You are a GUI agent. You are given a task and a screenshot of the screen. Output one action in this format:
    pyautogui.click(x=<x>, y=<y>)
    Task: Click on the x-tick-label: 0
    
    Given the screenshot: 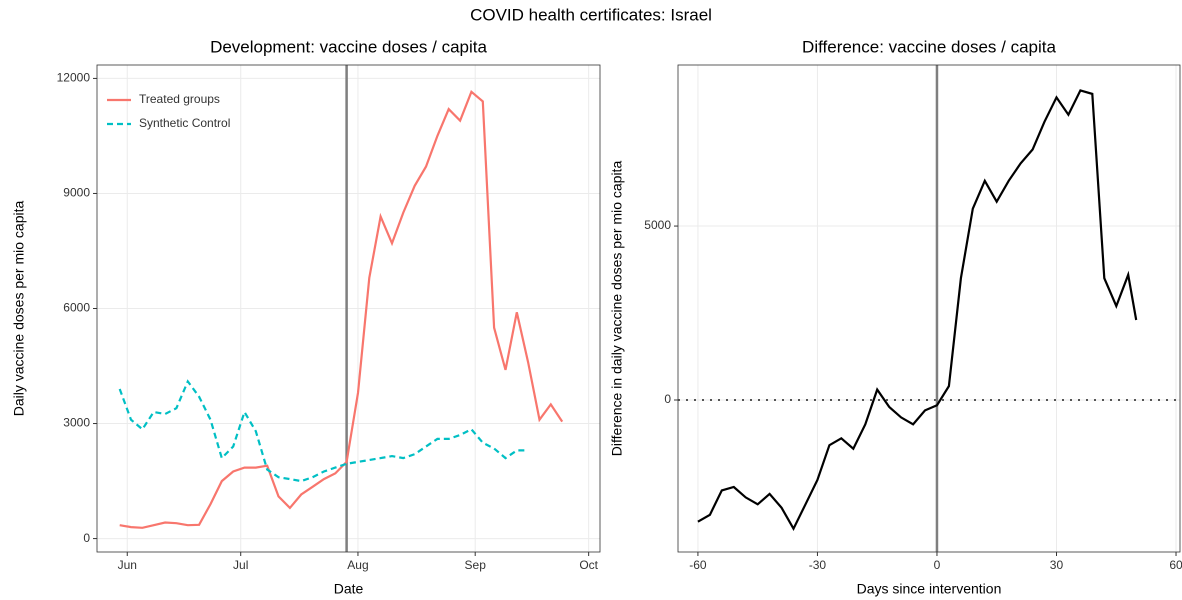 What is the action you would take?
    pyautogui.click(x=937, y=565)
    